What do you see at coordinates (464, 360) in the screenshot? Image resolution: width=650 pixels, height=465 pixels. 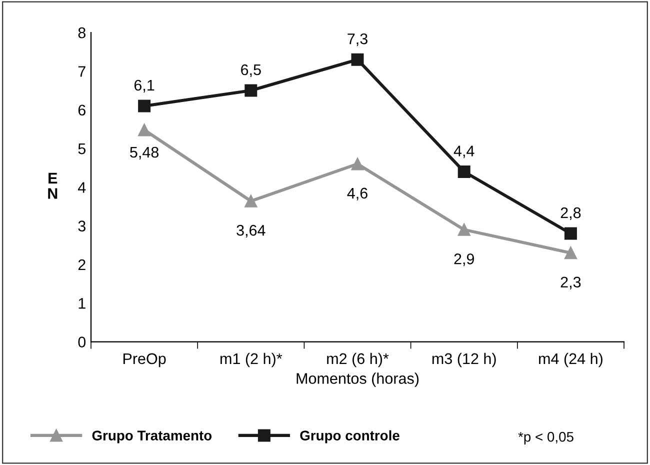 I see `x-tick-label: m3 (12 h)` at bounding box center [464, 360].